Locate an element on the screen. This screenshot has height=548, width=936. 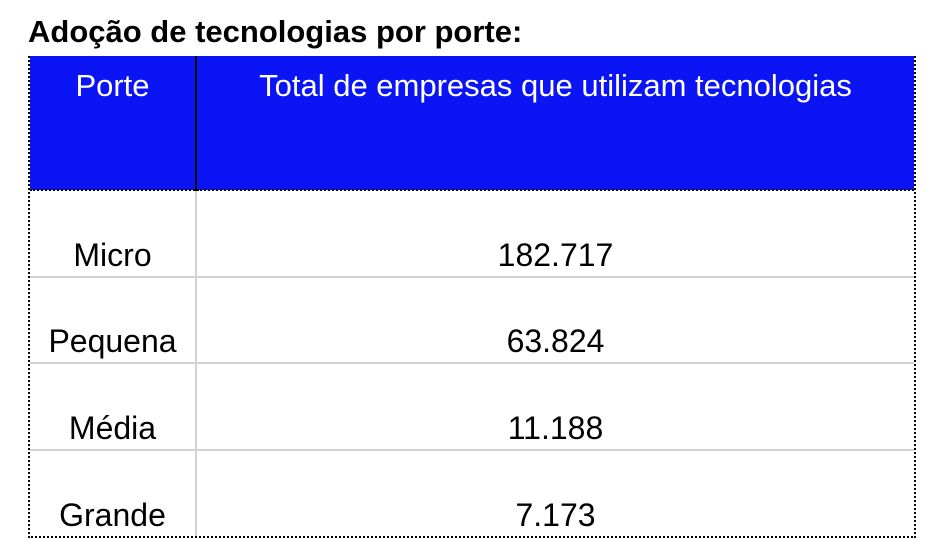
cell-porte: Grande is located at coordinates (113, 492).